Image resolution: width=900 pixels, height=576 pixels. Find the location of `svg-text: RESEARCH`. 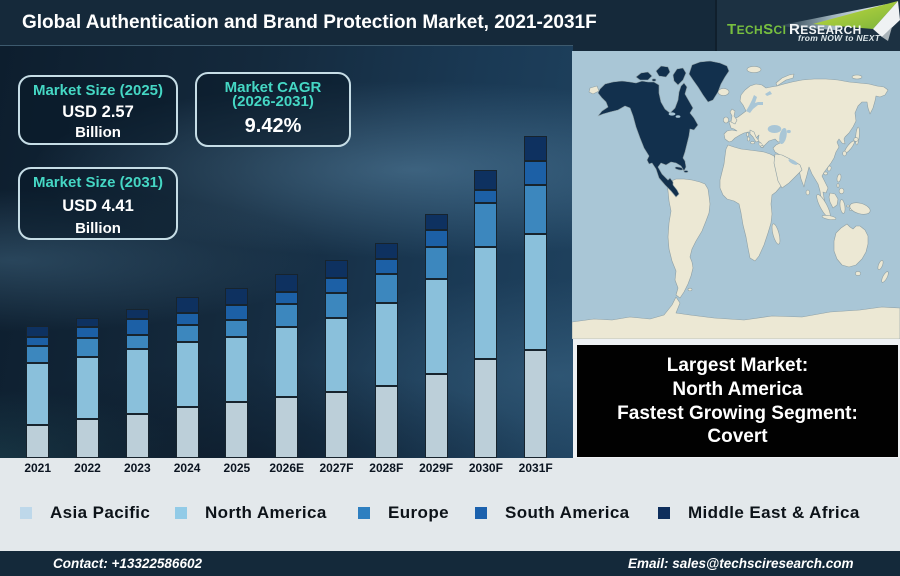

svg-text: RESEARCH is located at coordinates (825, 29).